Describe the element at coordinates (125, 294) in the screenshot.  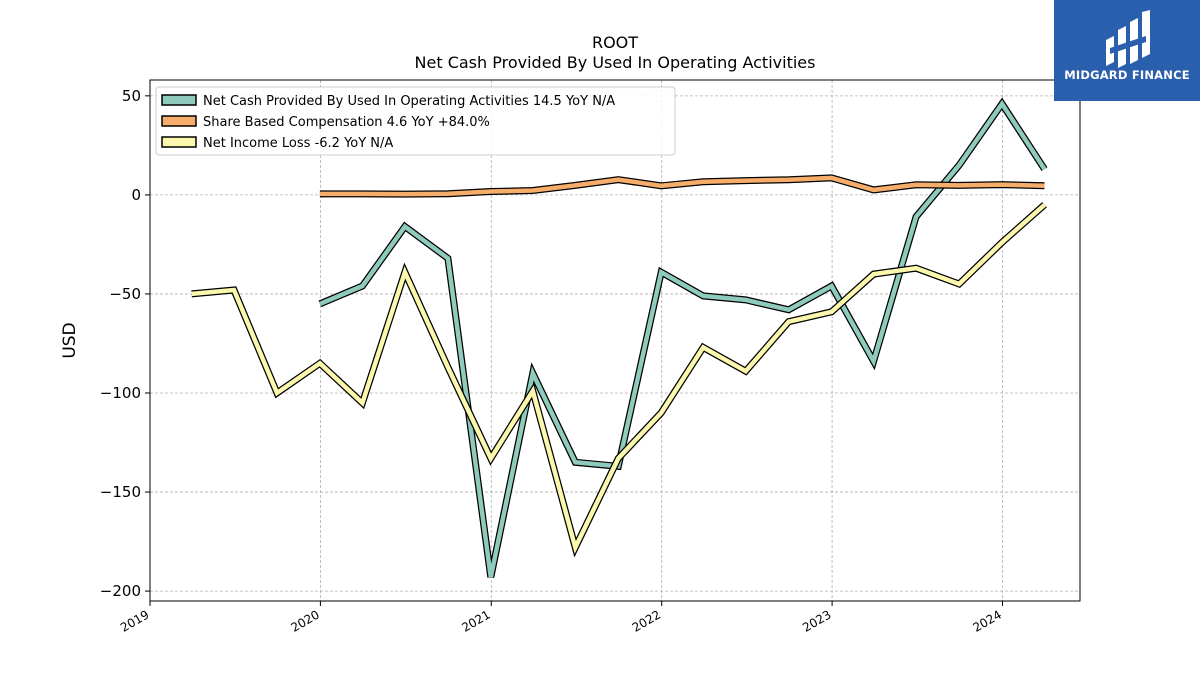
I see `y-tick-label: −50` at that location.